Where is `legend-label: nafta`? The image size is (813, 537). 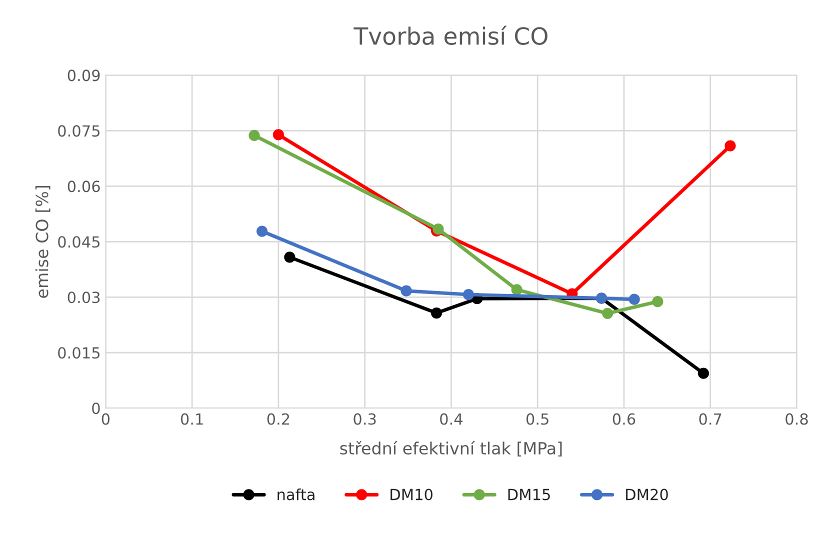
legend-label: nafta is located at coordinates (296, 494).